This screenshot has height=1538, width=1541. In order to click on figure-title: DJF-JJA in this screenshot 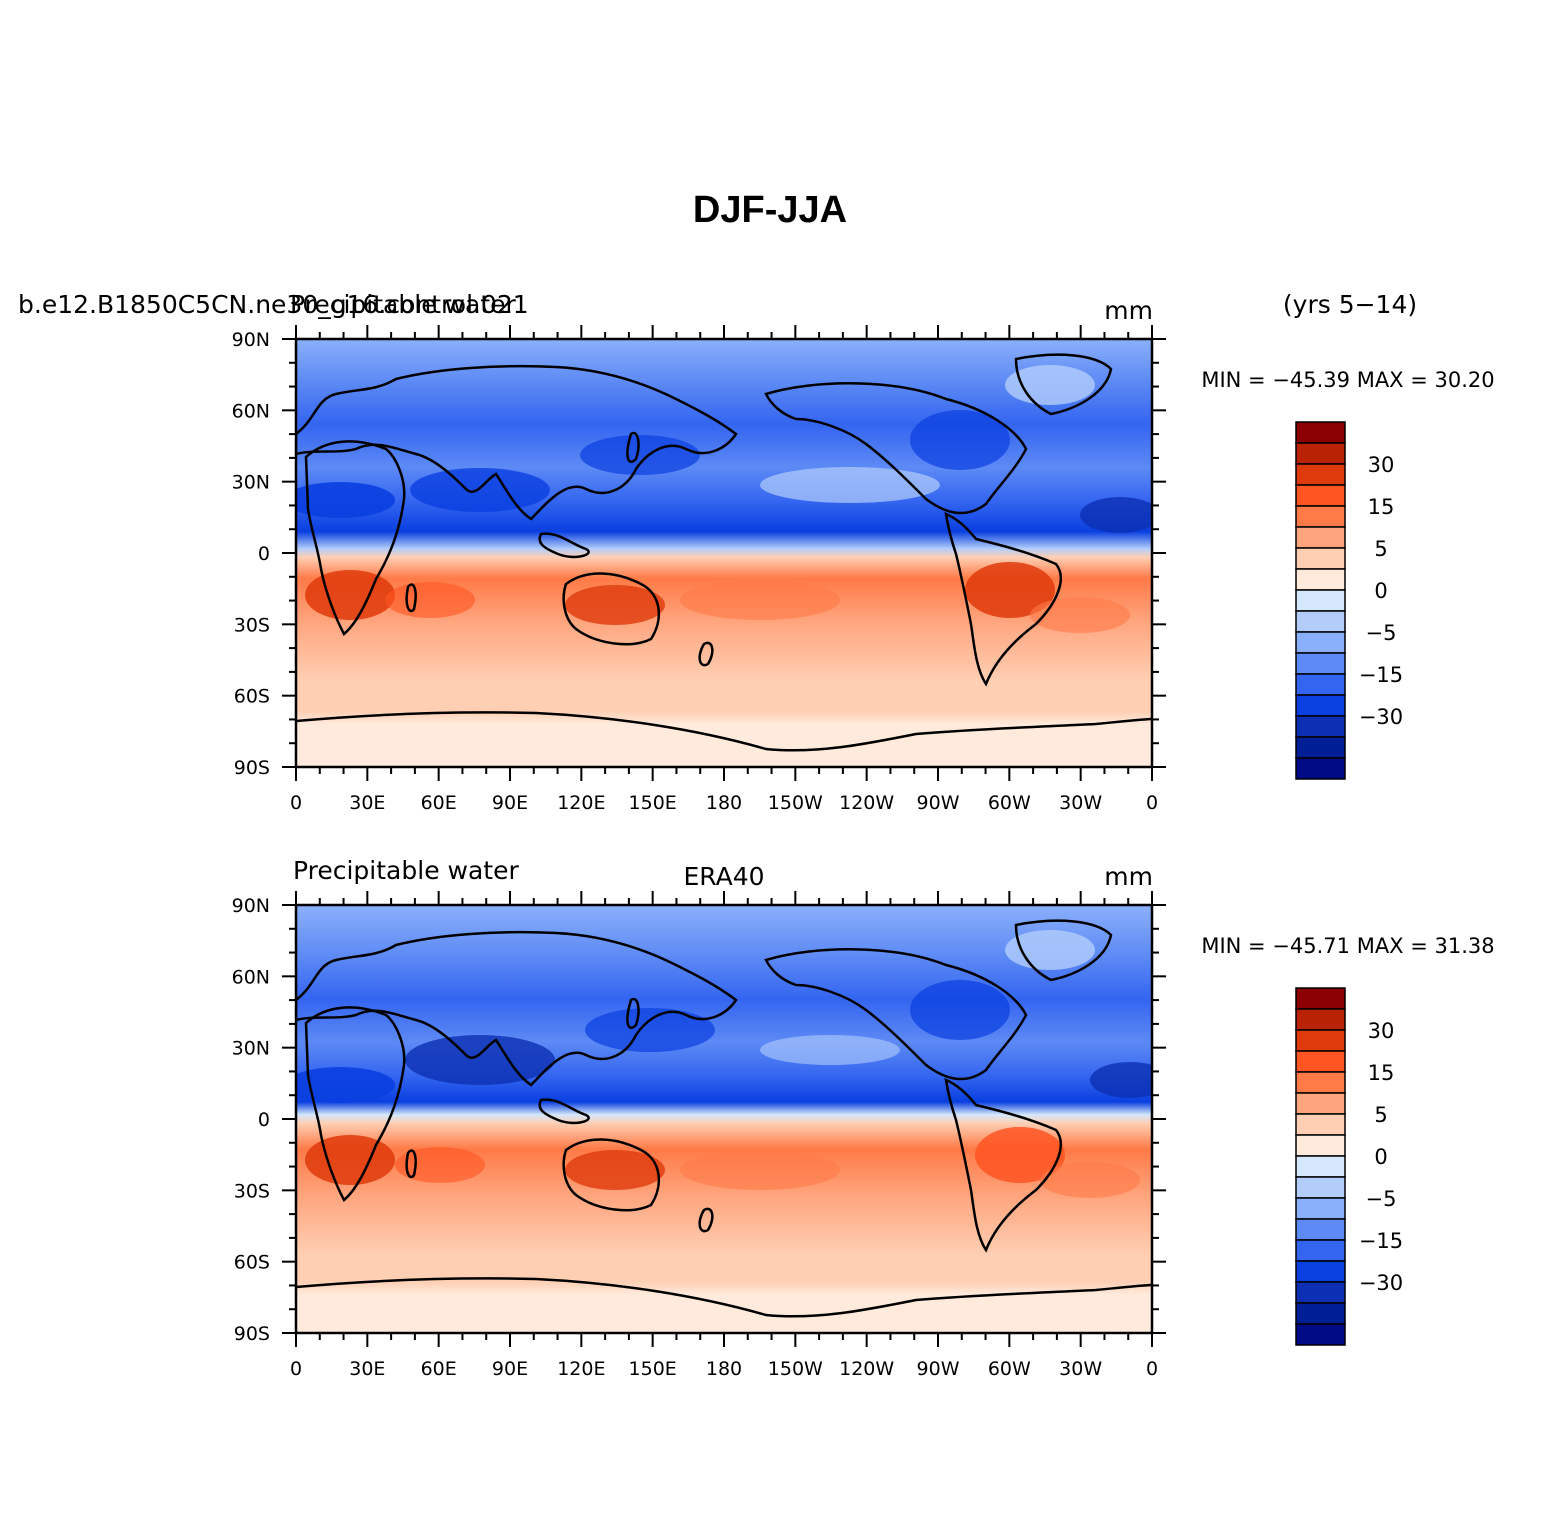, I will do `click(770, 210)`.